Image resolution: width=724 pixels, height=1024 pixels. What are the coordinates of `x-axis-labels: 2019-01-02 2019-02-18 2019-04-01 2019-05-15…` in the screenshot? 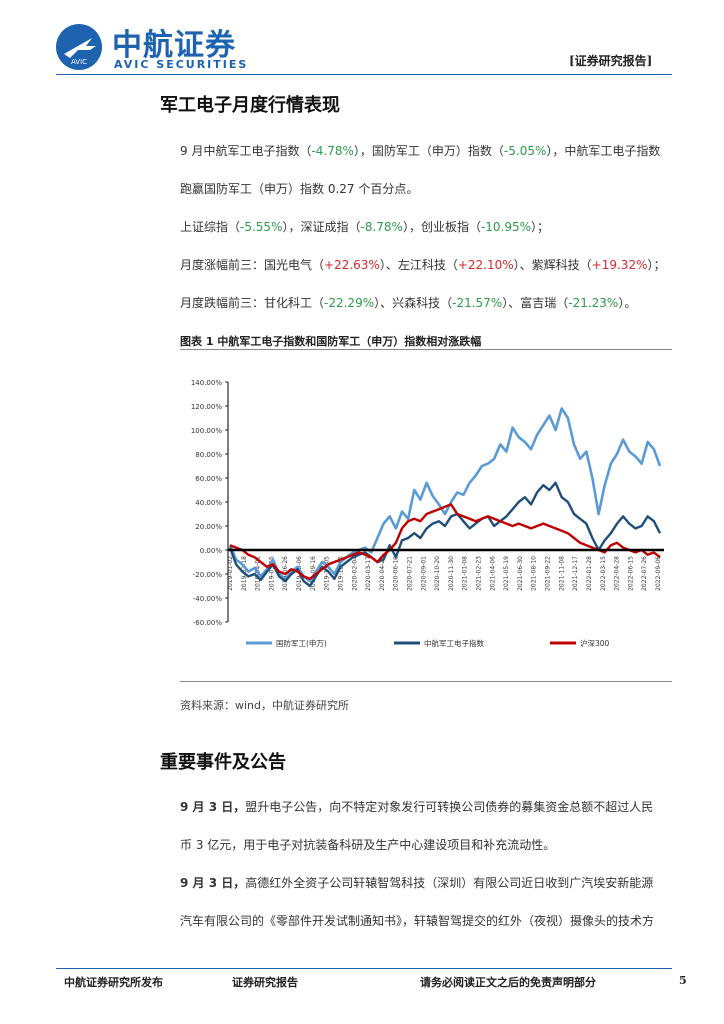 It's located at (444, 573).